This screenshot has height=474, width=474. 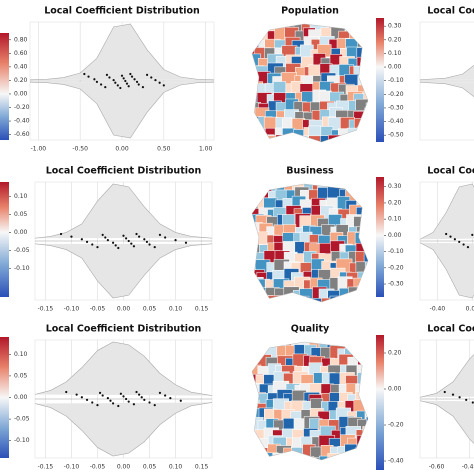 What do you see at coordinates (21, 214) in the screenshot?
I see `colorbar-tick-label: 0.05` at bounding box center [21, 214].